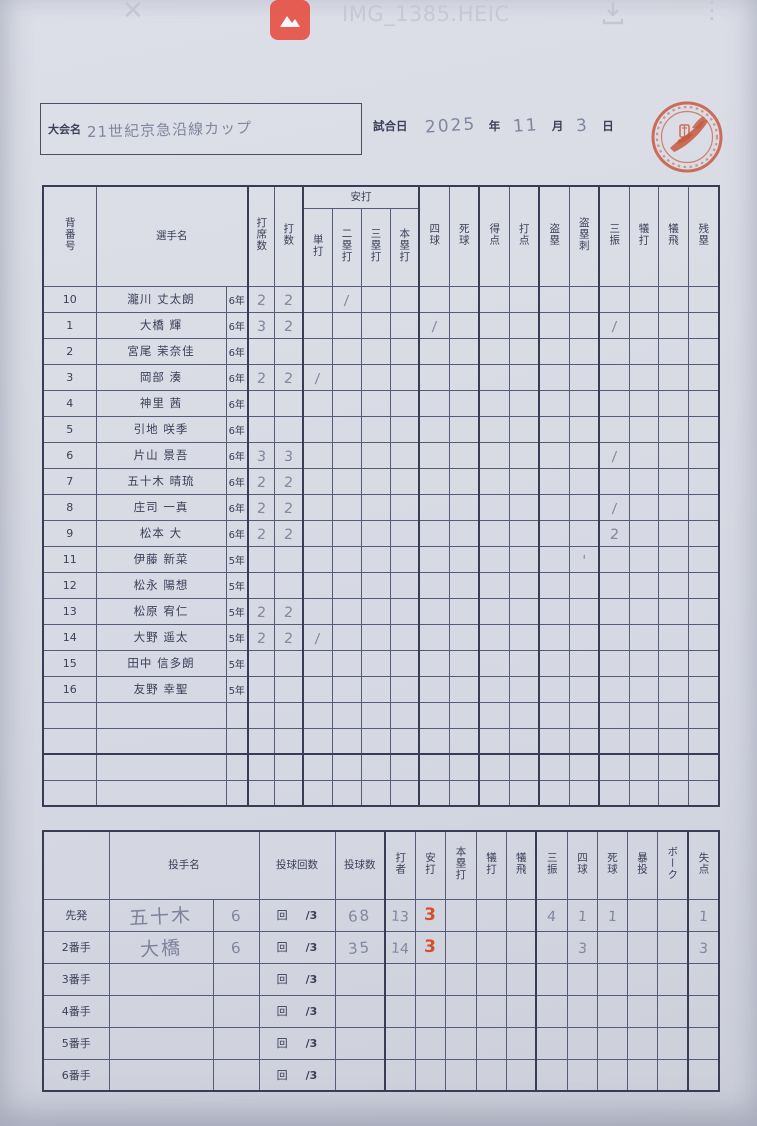 This screenshot has width=757, height=1126. I want to click on player-number: 3, so click(69, 377).